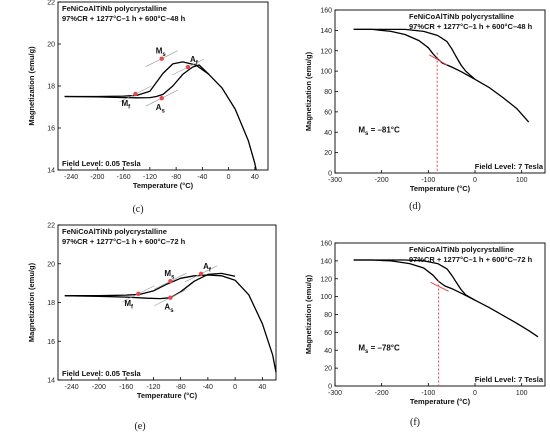  I want to click on y-tick-label: 16, so click(51, 342).